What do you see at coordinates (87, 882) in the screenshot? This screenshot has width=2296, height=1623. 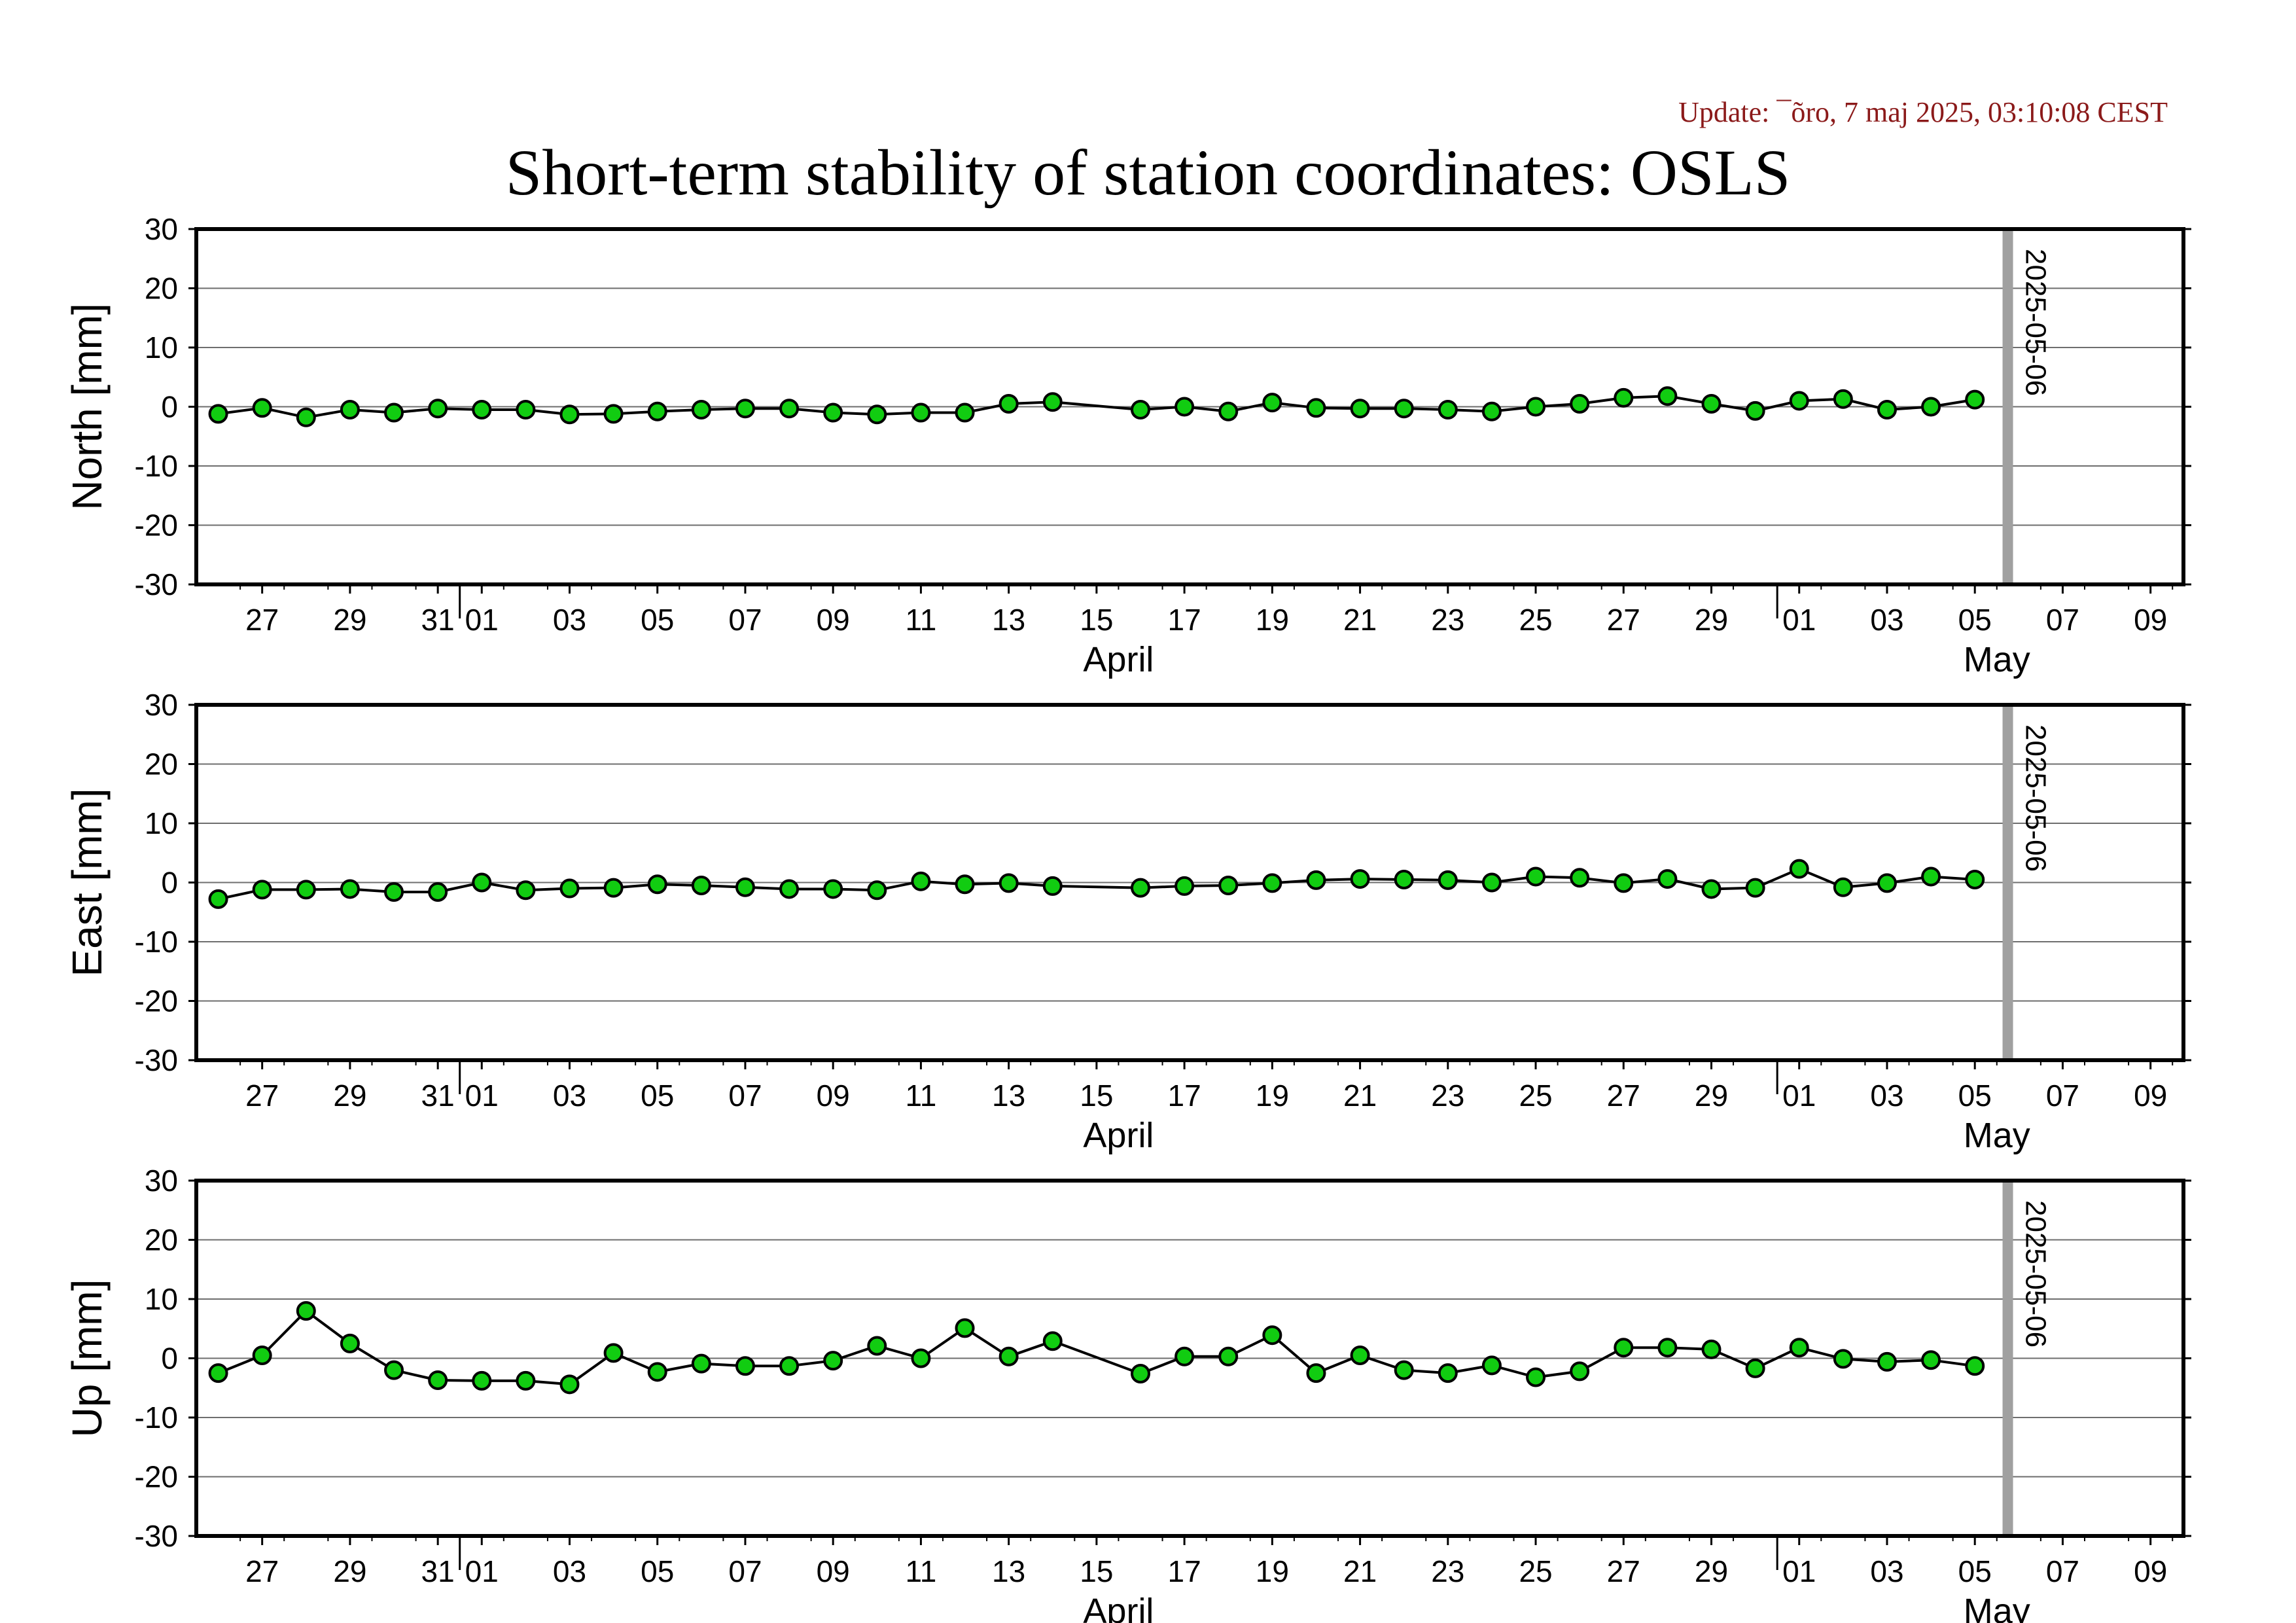 I see `y-axis-label: East [mm]` at bounding box center [87, 882].